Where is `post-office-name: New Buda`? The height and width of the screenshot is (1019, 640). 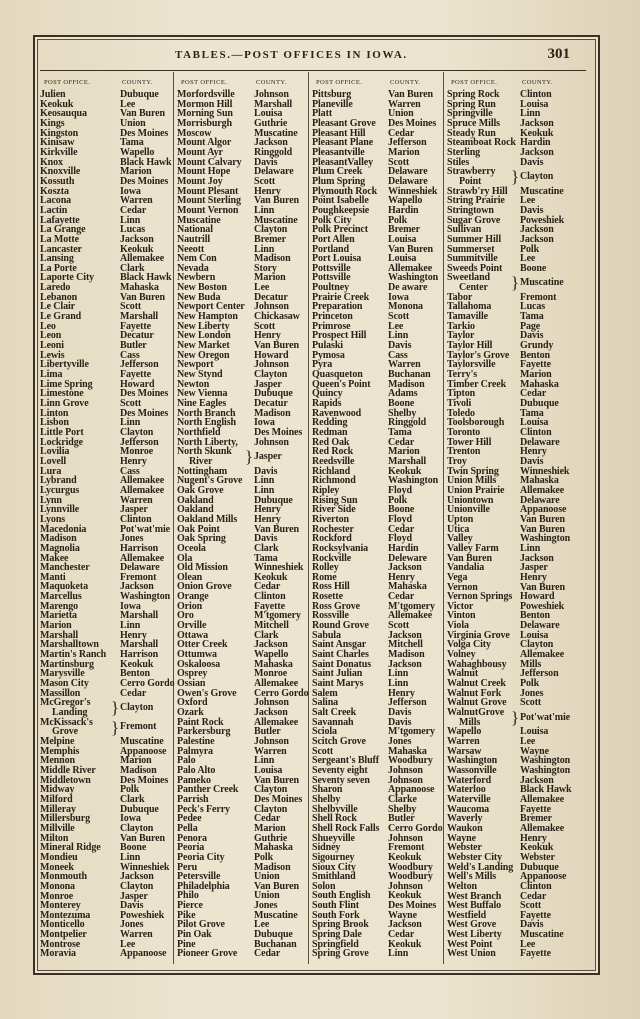
post-office-name: New Buda is located at coordinates (199, 297).